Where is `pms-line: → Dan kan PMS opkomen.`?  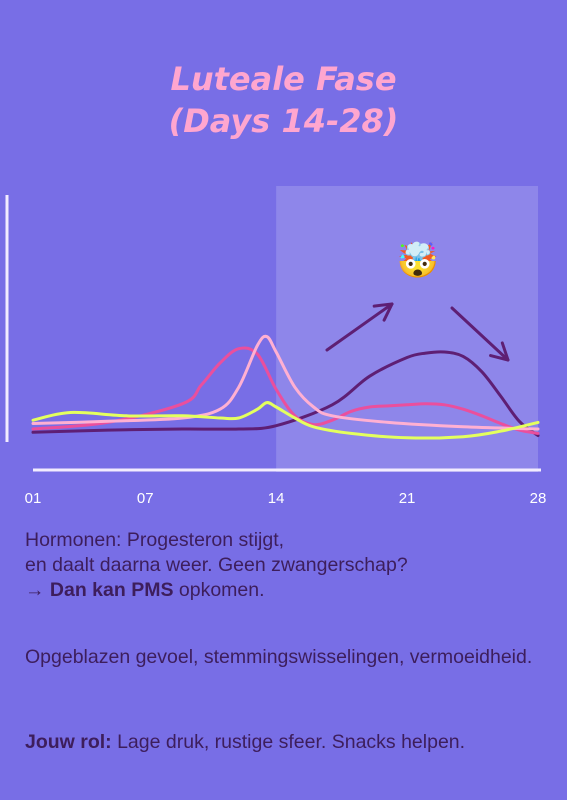 pms-line: → Dan kan PMS opkomen. is located at coordinates (287, 590).